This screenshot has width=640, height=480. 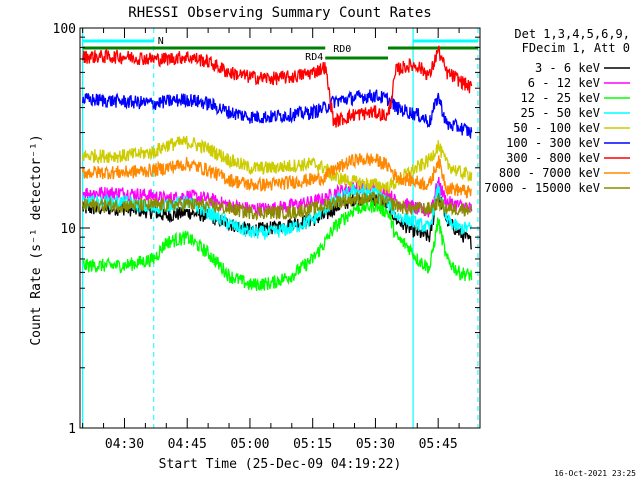 What do you see at coordinates (553, 158) in the screenshot?
I see `legend-label: 300 - 800 keV` at bounding box center [553, 158].